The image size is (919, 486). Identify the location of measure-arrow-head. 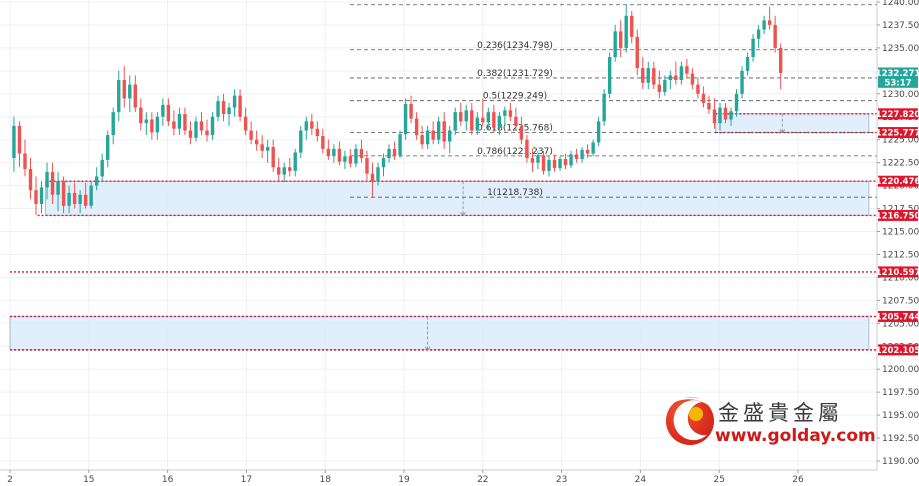
(427, 348).